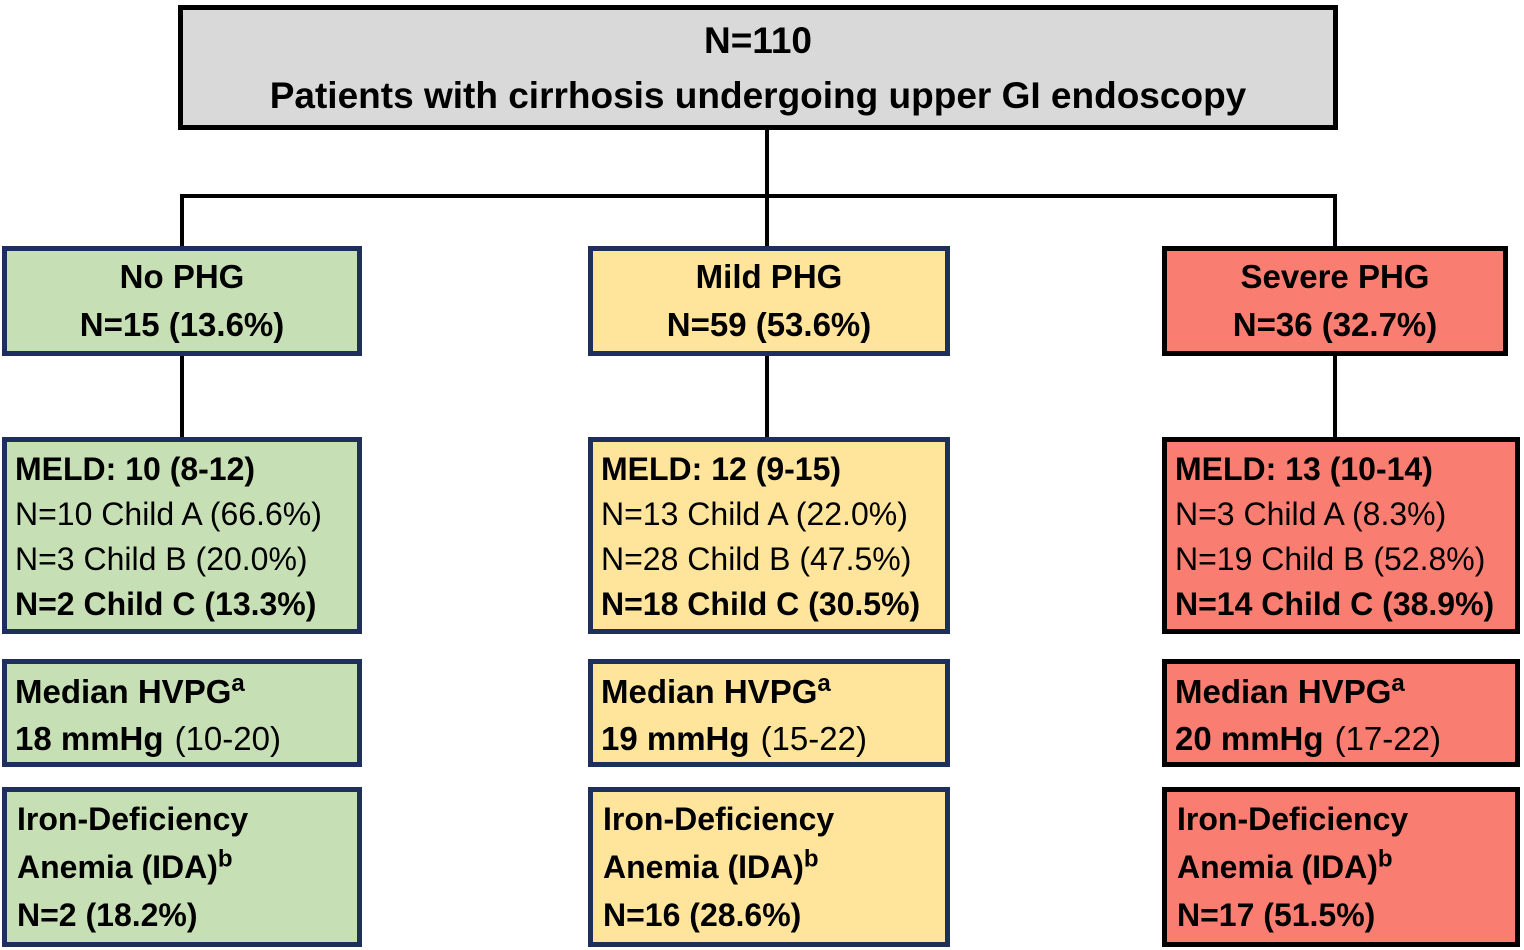  What do you see at coordinates (89, 738) in the screenshot?
I see `hvpg-value: 18 mmHg` at bounding box center [89, 738].